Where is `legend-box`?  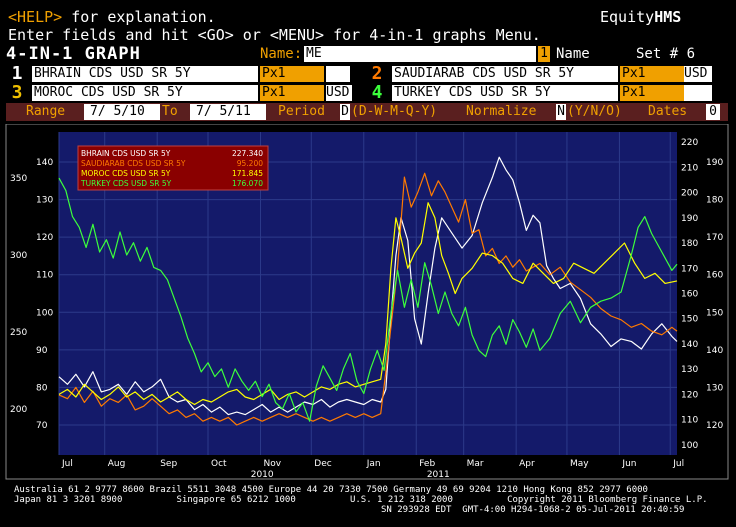
legend-box is located at coordinates (173, 168).